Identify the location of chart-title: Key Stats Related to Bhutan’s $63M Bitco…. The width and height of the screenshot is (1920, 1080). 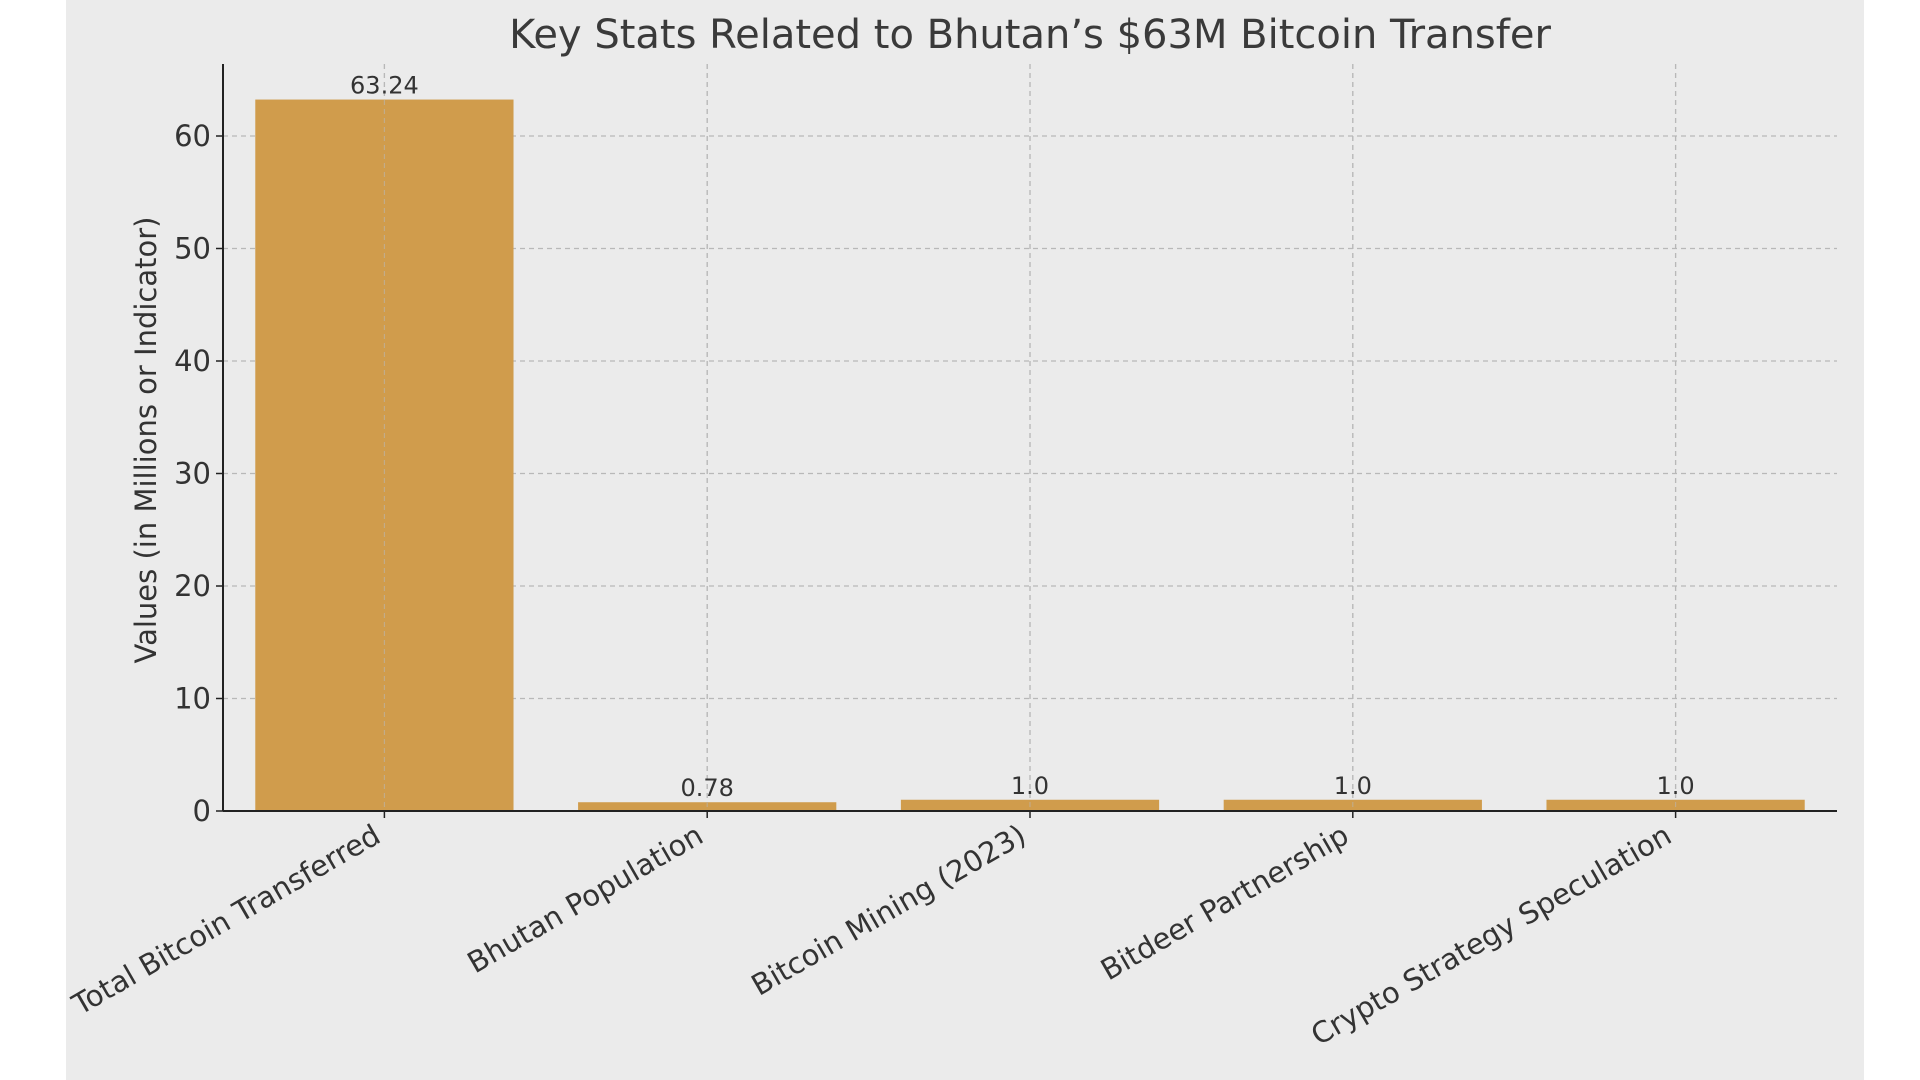
(1030, 35).